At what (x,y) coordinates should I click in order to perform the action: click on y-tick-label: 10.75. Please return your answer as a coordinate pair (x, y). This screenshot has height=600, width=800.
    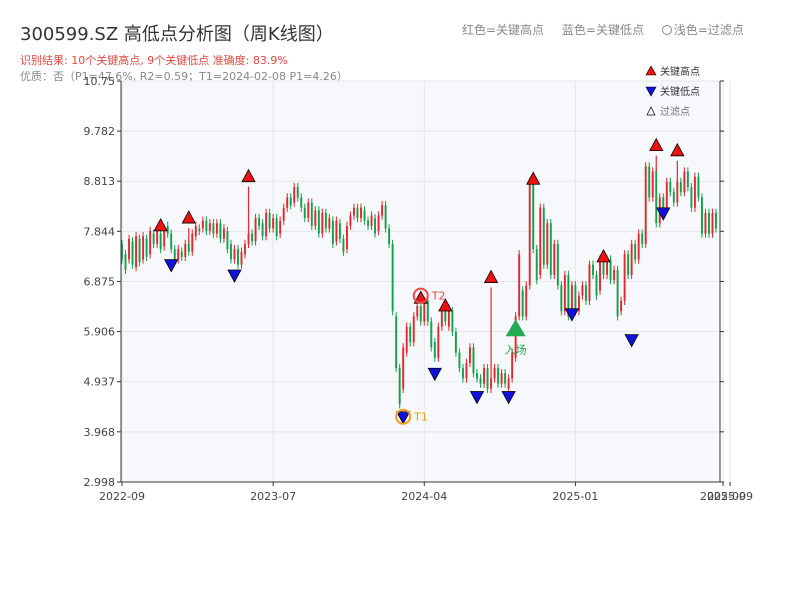
    Looking at the image, I should click on (100, 81).